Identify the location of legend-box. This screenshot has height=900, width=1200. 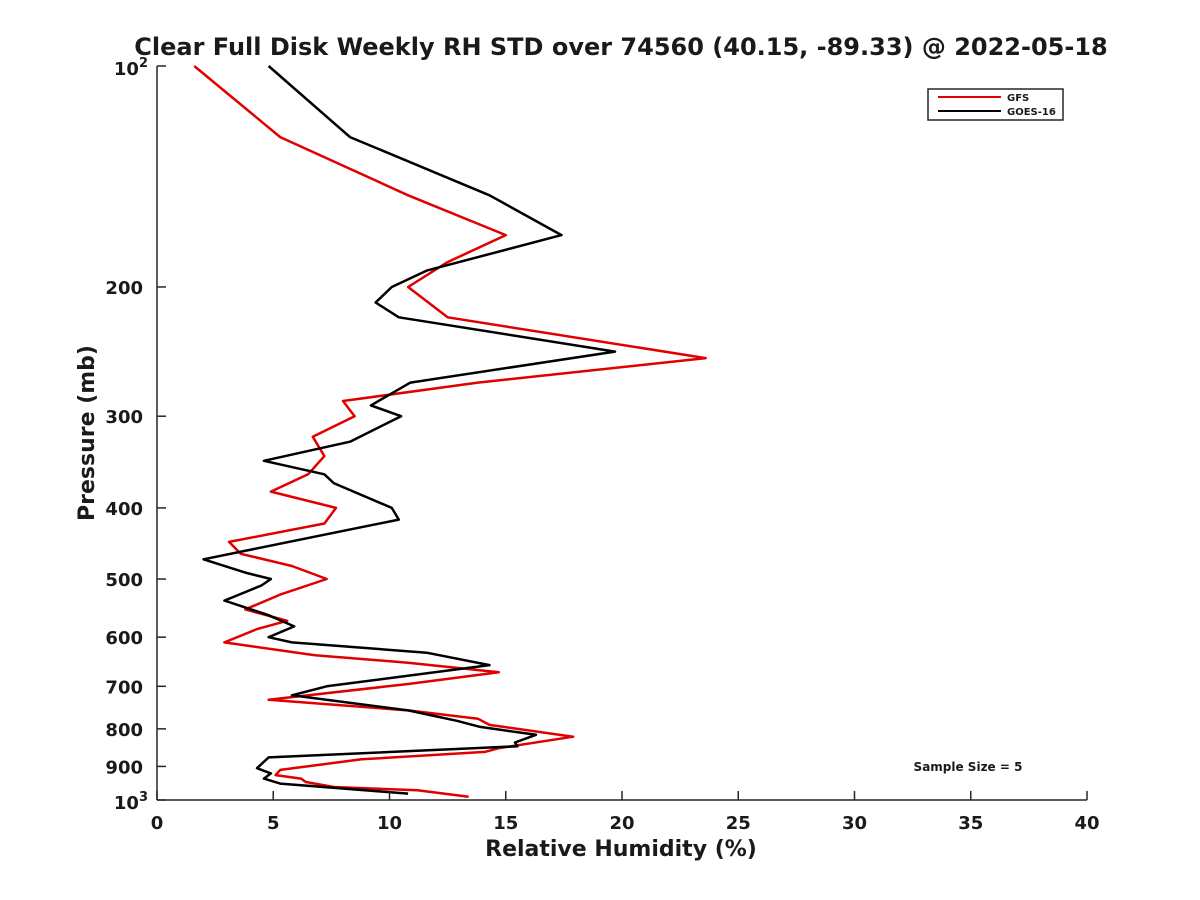
(995, 104).